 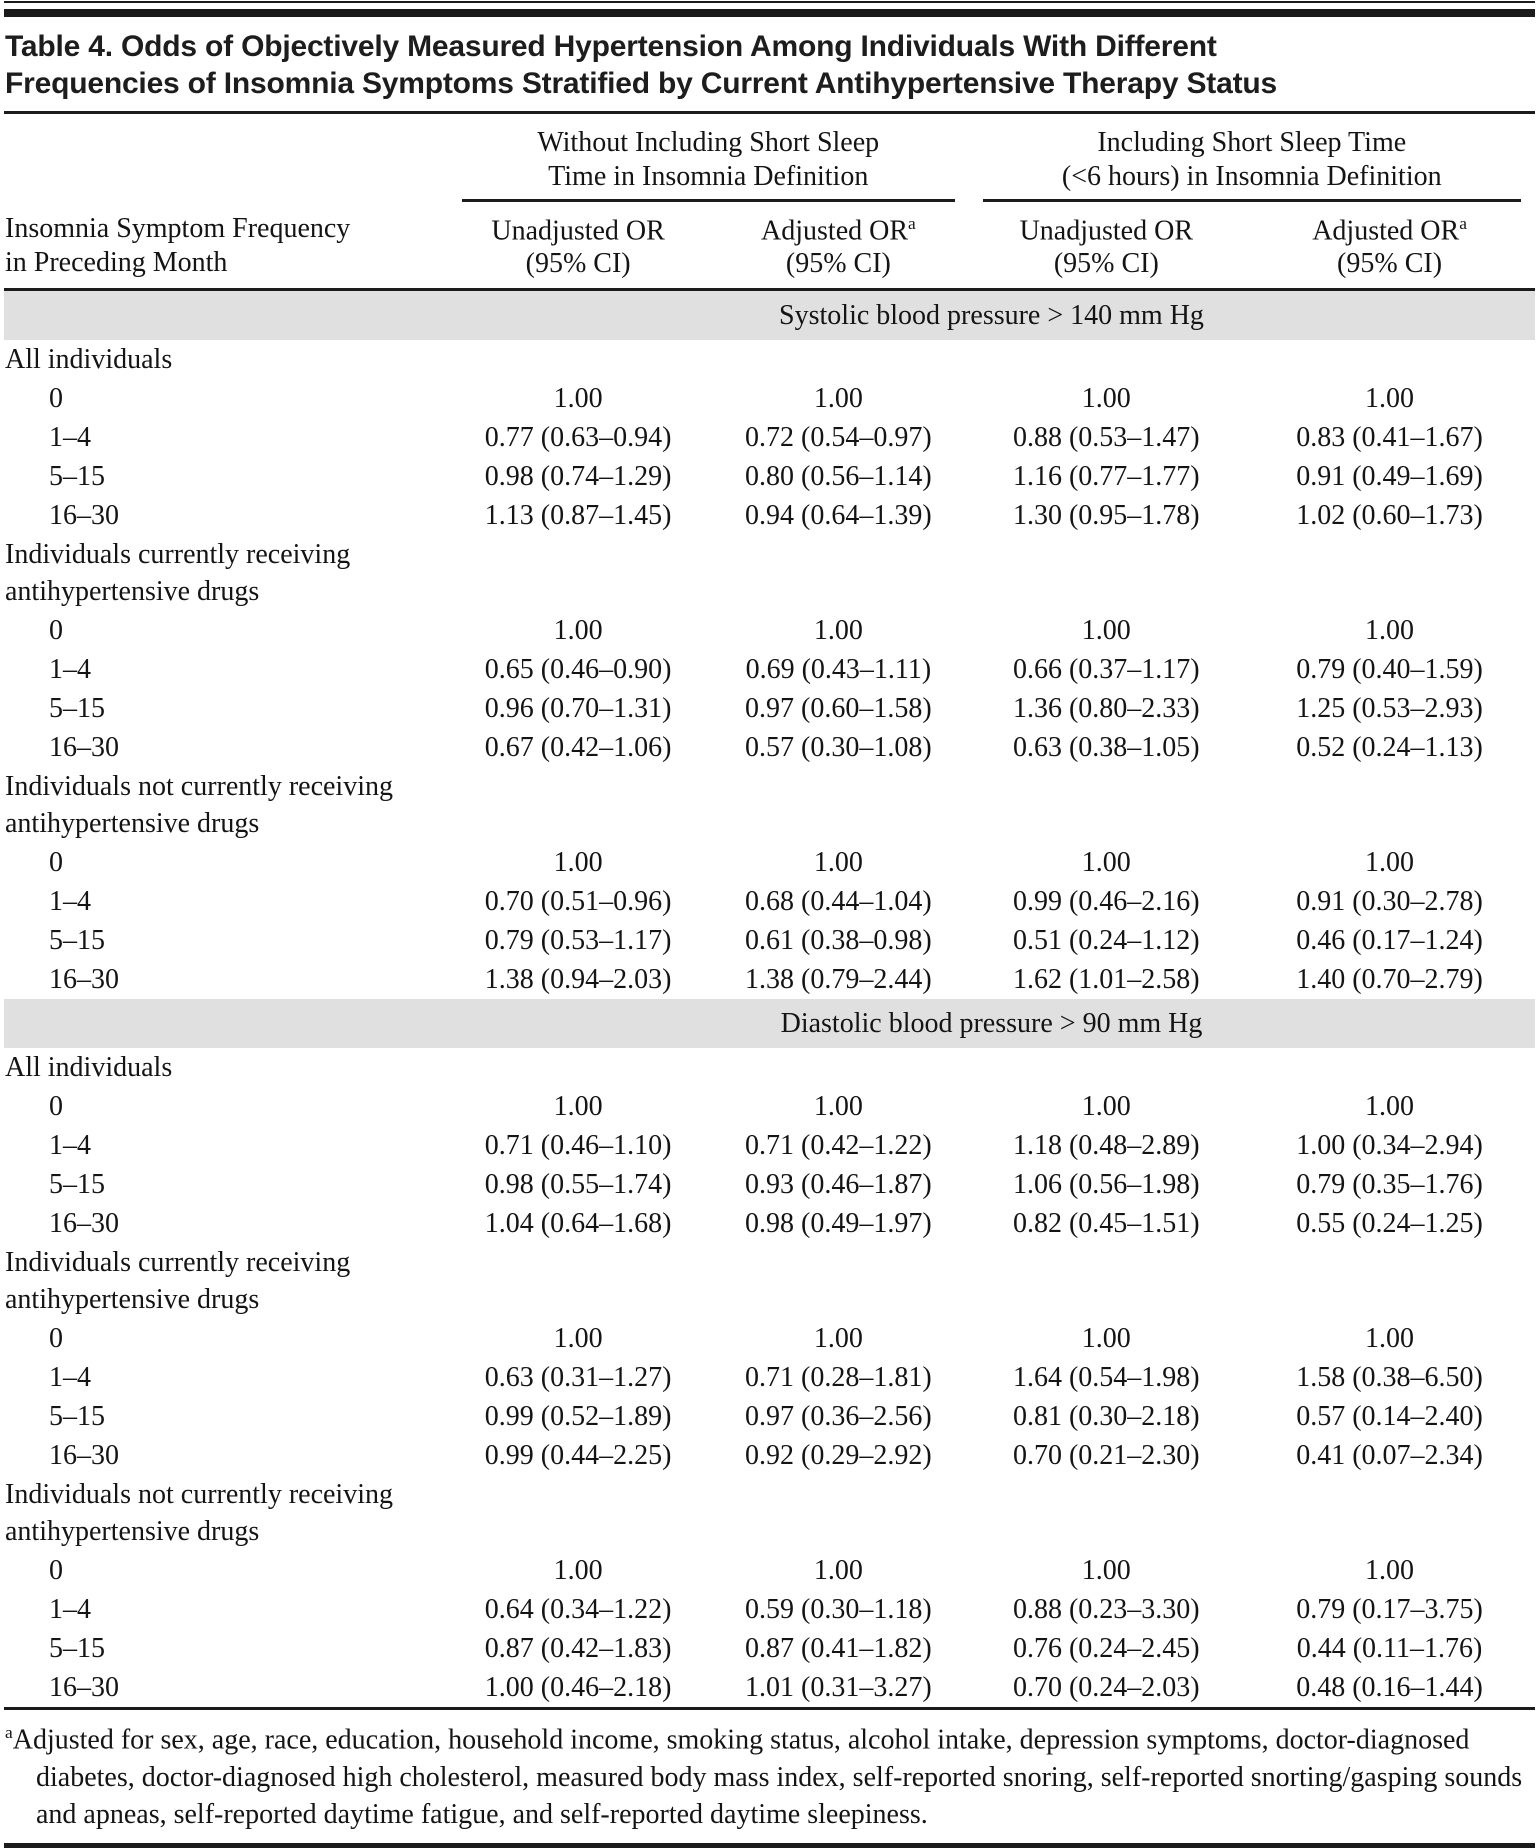 I want to click on subsection-label-row: All individuals, so click(x=769, y=359).